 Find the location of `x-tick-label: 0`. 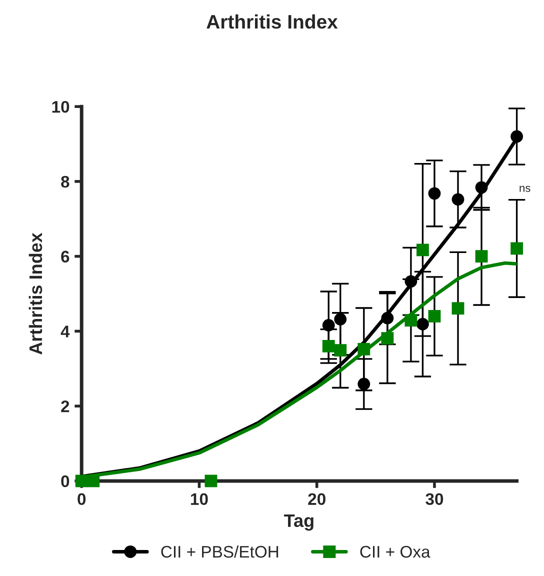

x-tick-label: 0 is located at coordinates (82, 499).